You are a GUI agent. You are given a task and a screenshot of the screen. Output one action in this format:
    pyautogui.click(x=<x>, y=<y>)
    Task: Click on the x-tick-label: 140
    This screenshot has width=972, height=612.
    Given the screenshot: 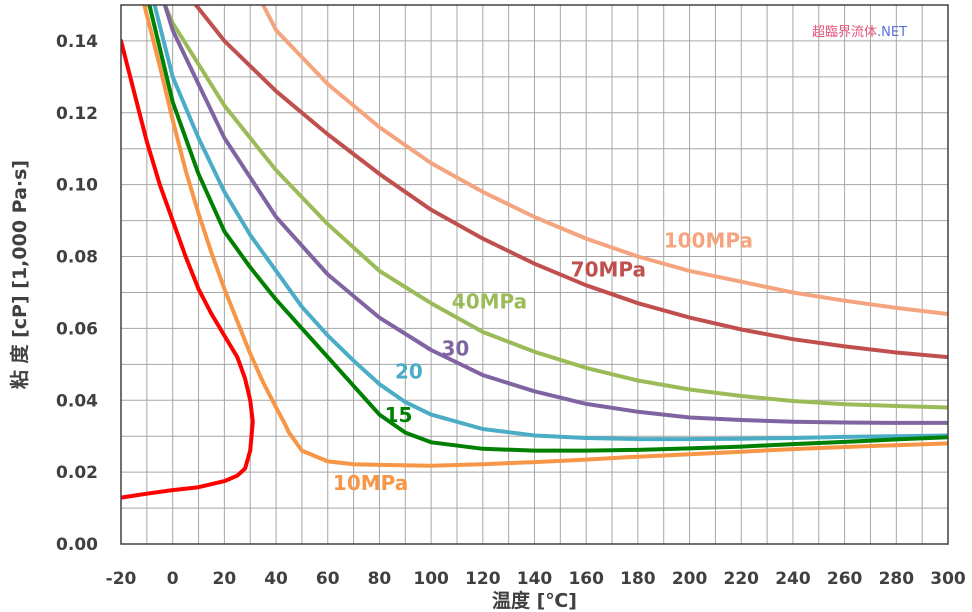 What is the action you would take?
    pyautogui.click(x=535, y=579)
    